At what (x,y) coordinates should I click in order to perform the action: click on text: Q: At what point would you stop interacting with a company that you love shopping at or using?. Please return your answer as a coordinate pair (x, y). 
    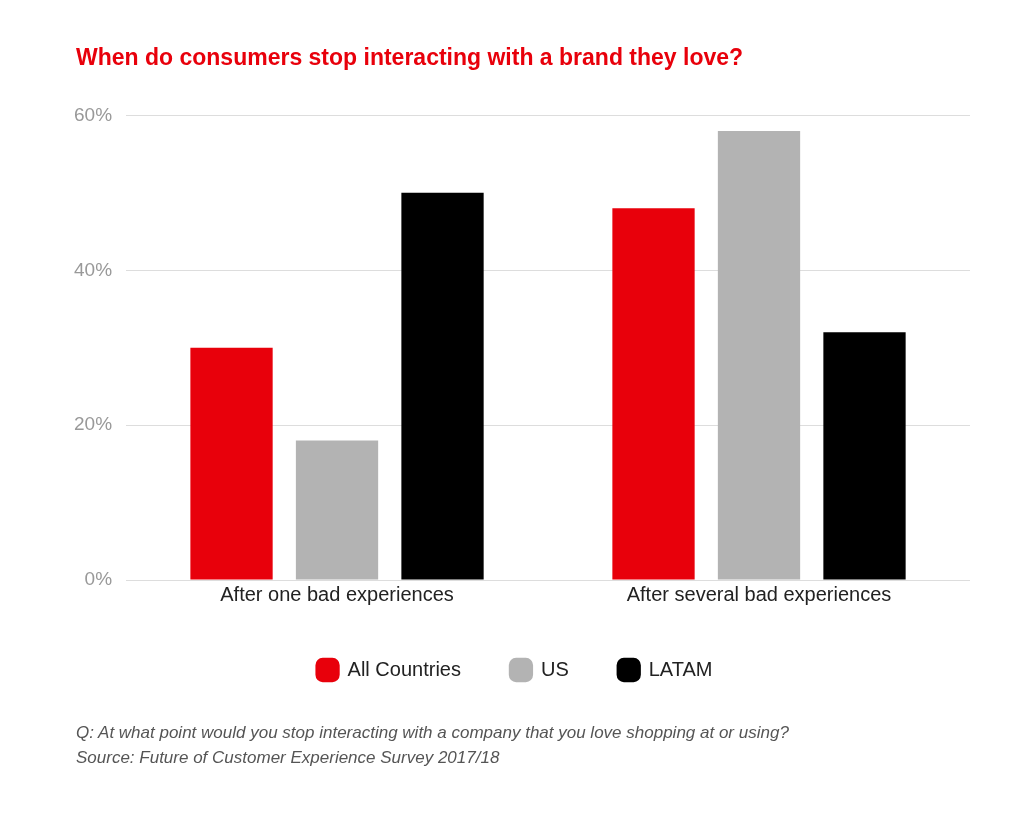
    Looking at the image, I should click on (432, 733).